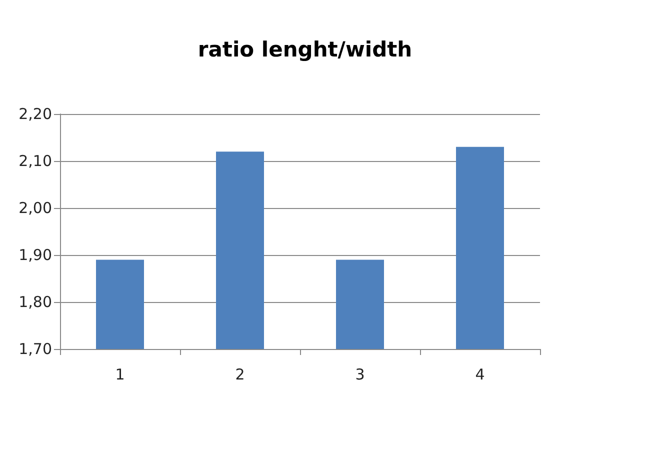 This screenshot has width=664, height=469. I want to click on x-tick-label: 2, so click(240, 375).